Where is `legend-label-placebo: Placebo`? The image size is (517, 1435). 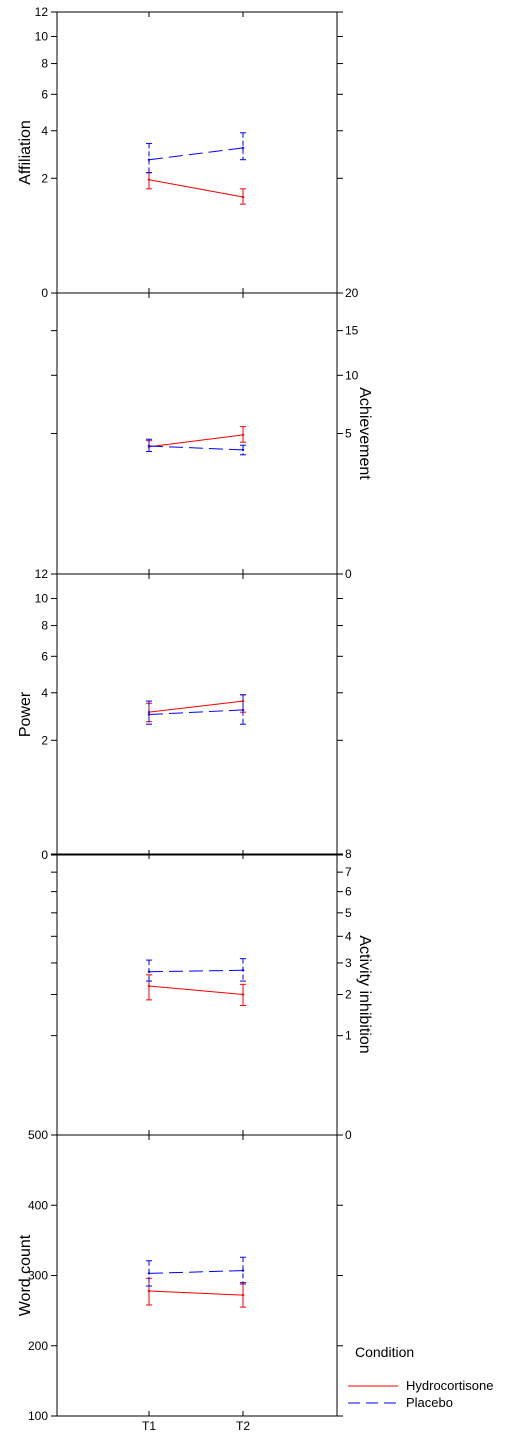
legend-label-placebo: Placebo is located at coordinates (429, 1402).